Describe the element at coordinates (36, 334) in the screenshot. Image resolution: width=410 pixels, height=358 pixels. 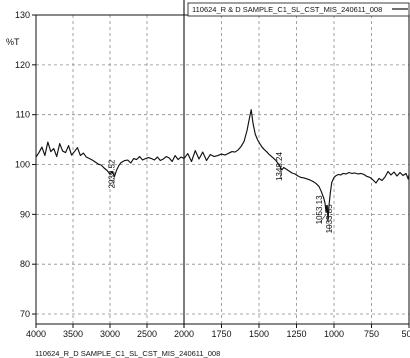
I see `x-tick-label-4000: 4000` at that location.